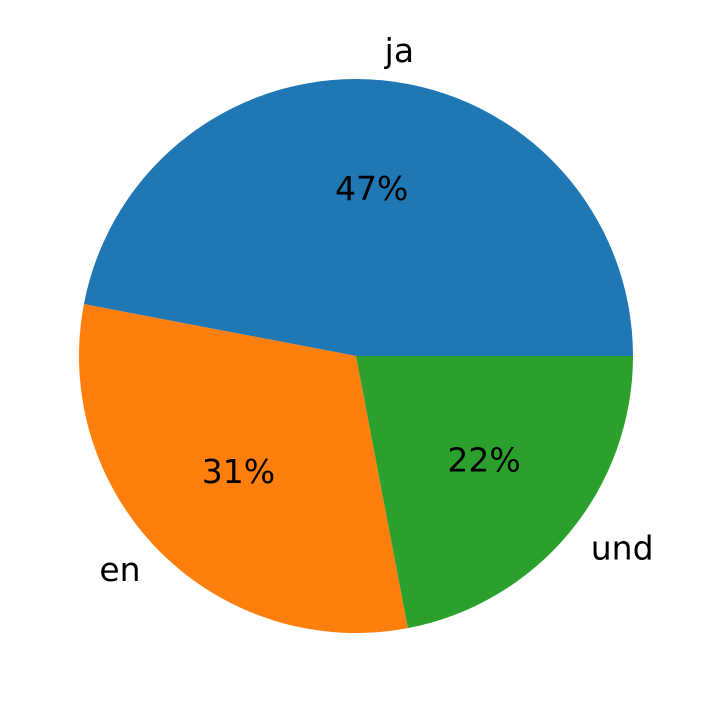 The height and width of the screenshot is (717, 712). Describe the element at coordinates (399, 50) in the screenshot. I see `slice-label-ja: ja` at that location.